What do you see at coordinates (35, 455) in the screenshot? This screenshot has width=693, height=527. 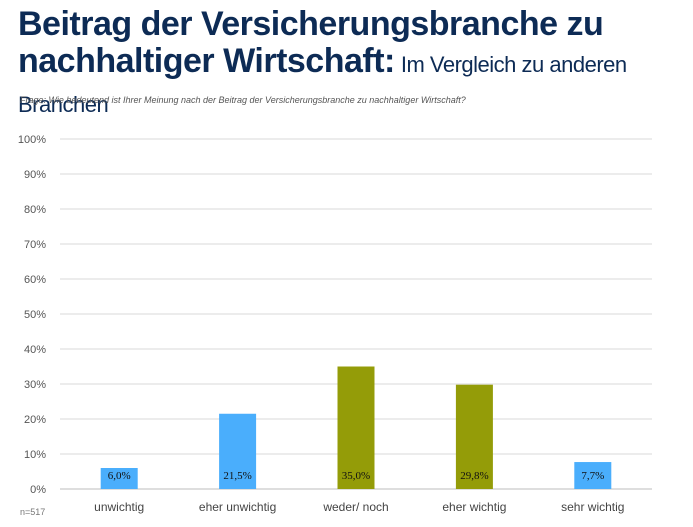 I see `y-tick-label: 10%` at bounding box center [35, 455].